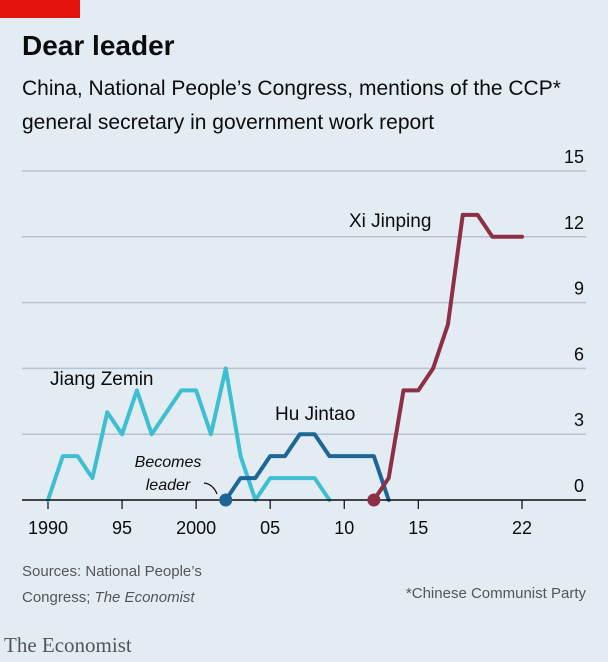  What do you see at coordinates (98, 45) in the screenshot?
I see `chart-title: Dear leader` at bounding box center [98, 45].